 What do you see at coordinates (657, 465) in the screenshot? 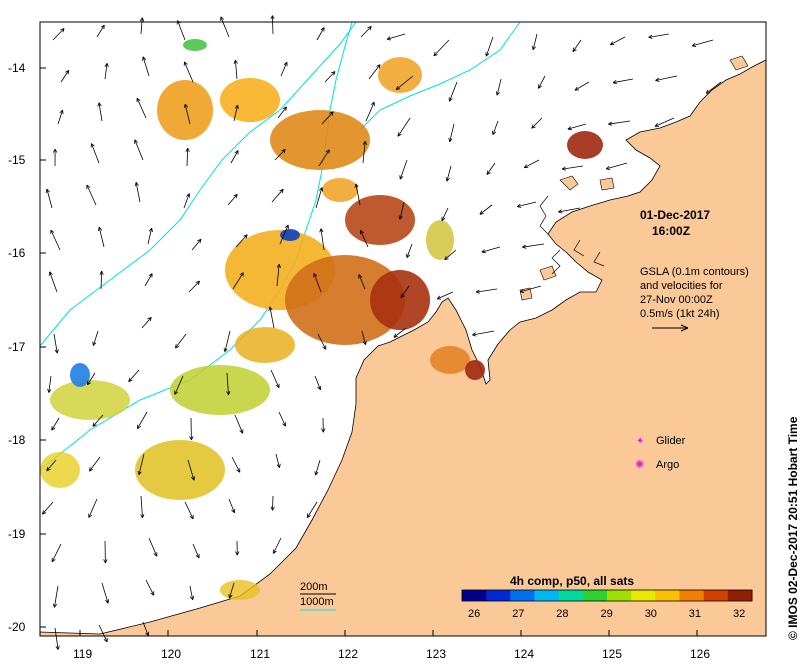
I see `argo-legend: ✺ Argo` at bounding box center [657, 465].